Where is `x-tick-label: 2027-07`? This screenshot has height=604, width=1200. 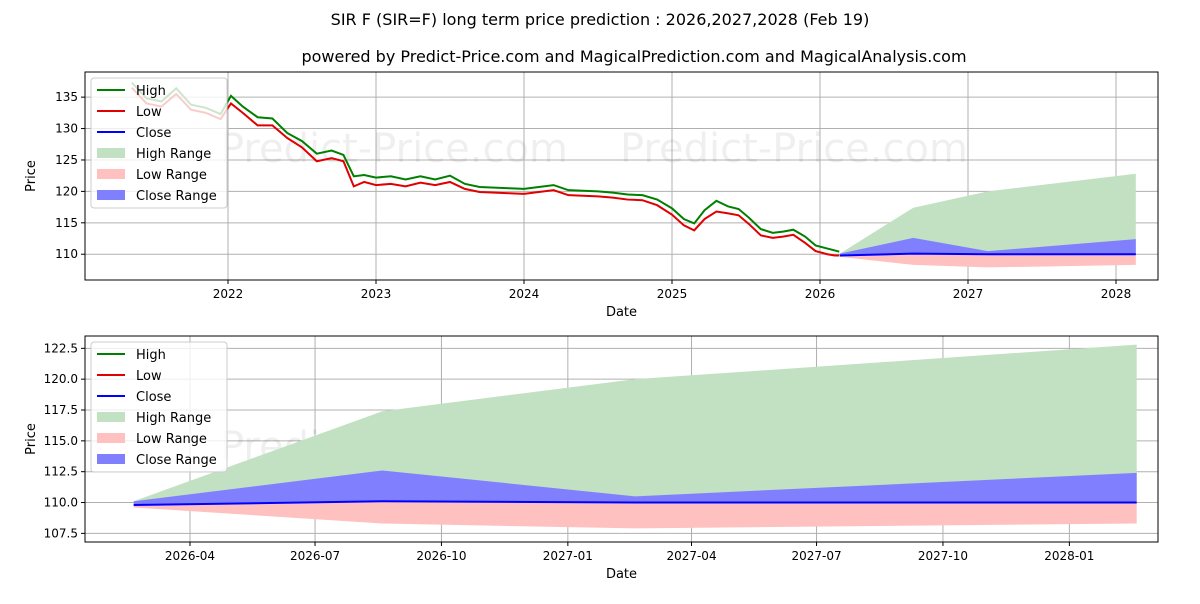 x-tick-label: 2027-07 is located at coordinates (816, 556).